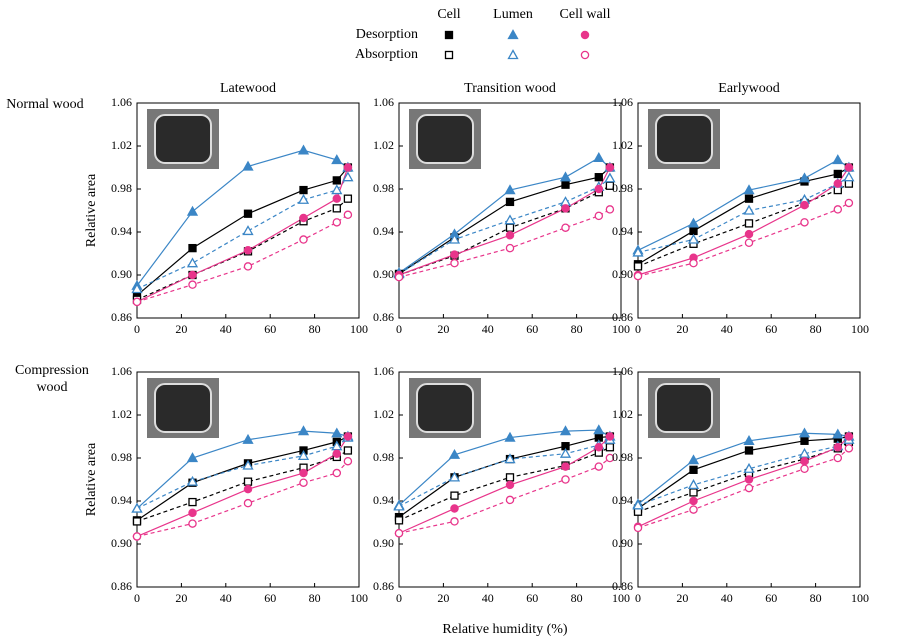 The height and width of the screenshot is (642, 897). What do you see at coordinates (383, 543) in the screenshot?
I see `y-tick-label: 0.90` at bounding box center [383, 543].